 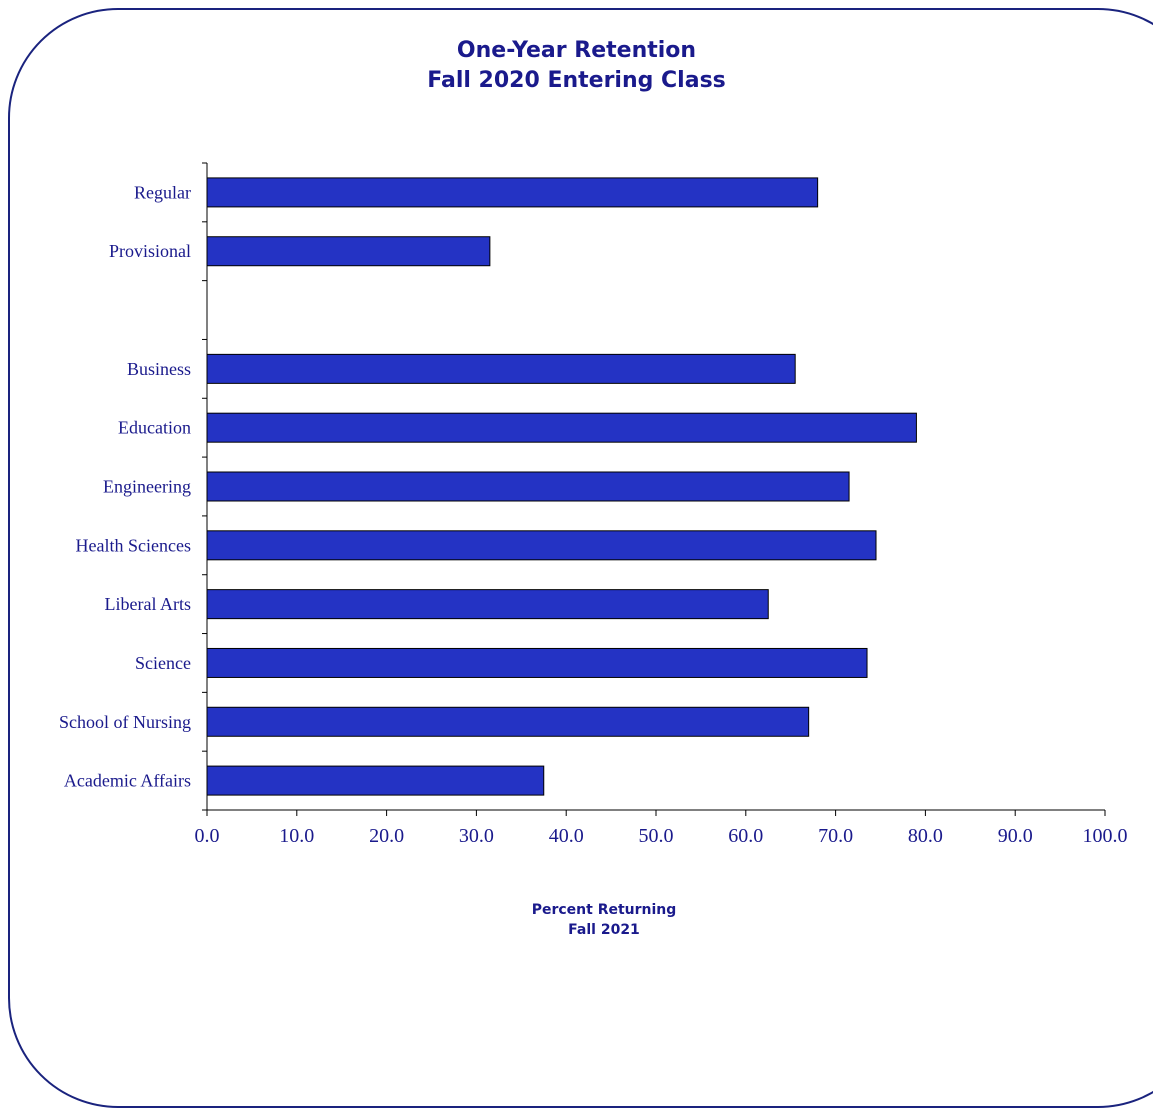 I want to click on x-axis-label: Percent Returning Fall 2021, so click(x=604, y=920).